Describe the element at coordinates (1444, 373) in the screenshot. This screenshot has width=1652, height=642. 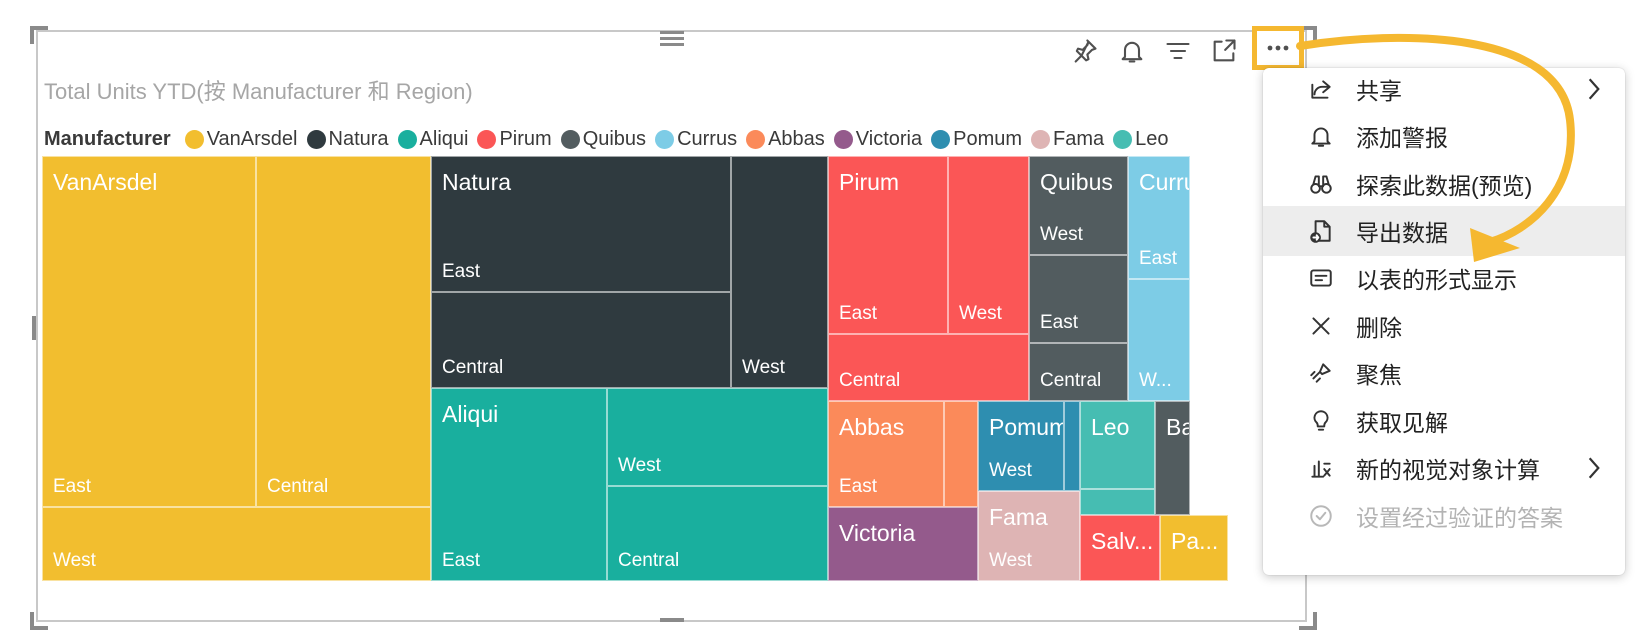
I see `menu-item-spotlight: 聚焦` at that location.